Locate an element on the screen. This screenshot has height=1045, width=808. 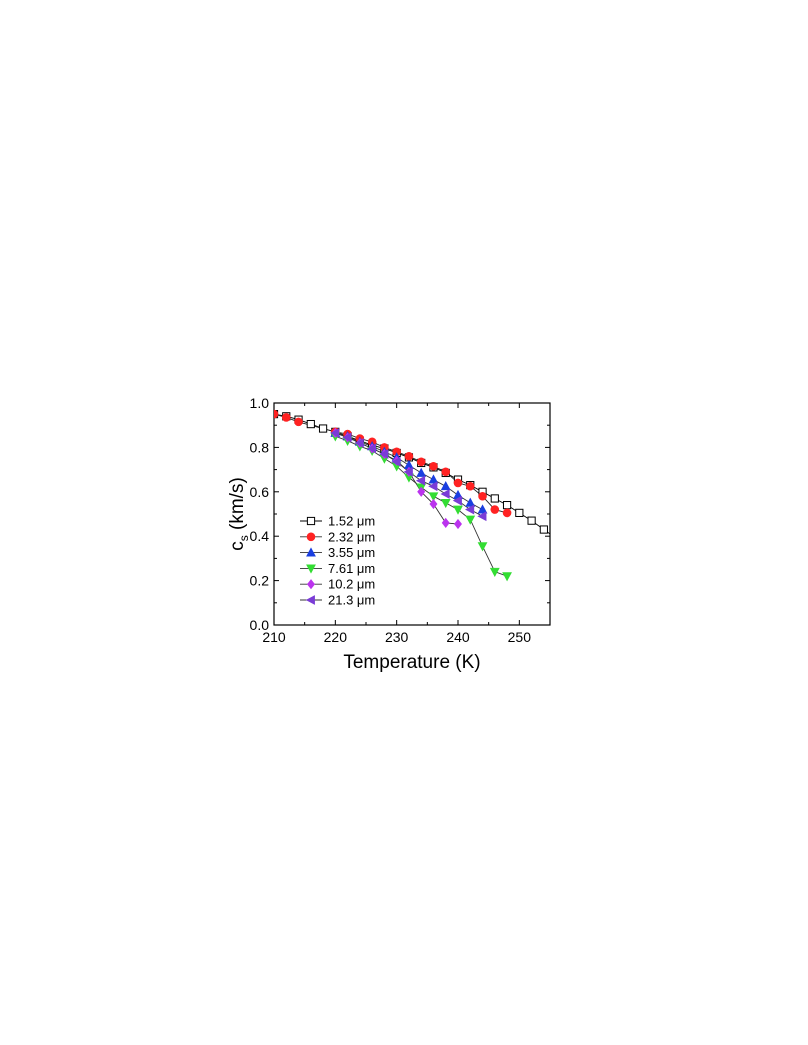
y-axis-title: cs (km/s) is located at coordinates (239, 514).